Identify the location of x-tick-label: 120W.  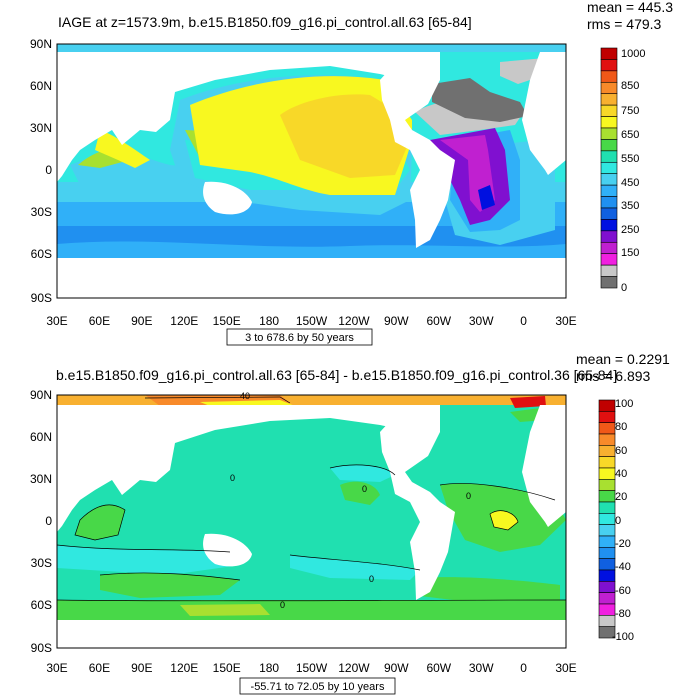
(354, 668).